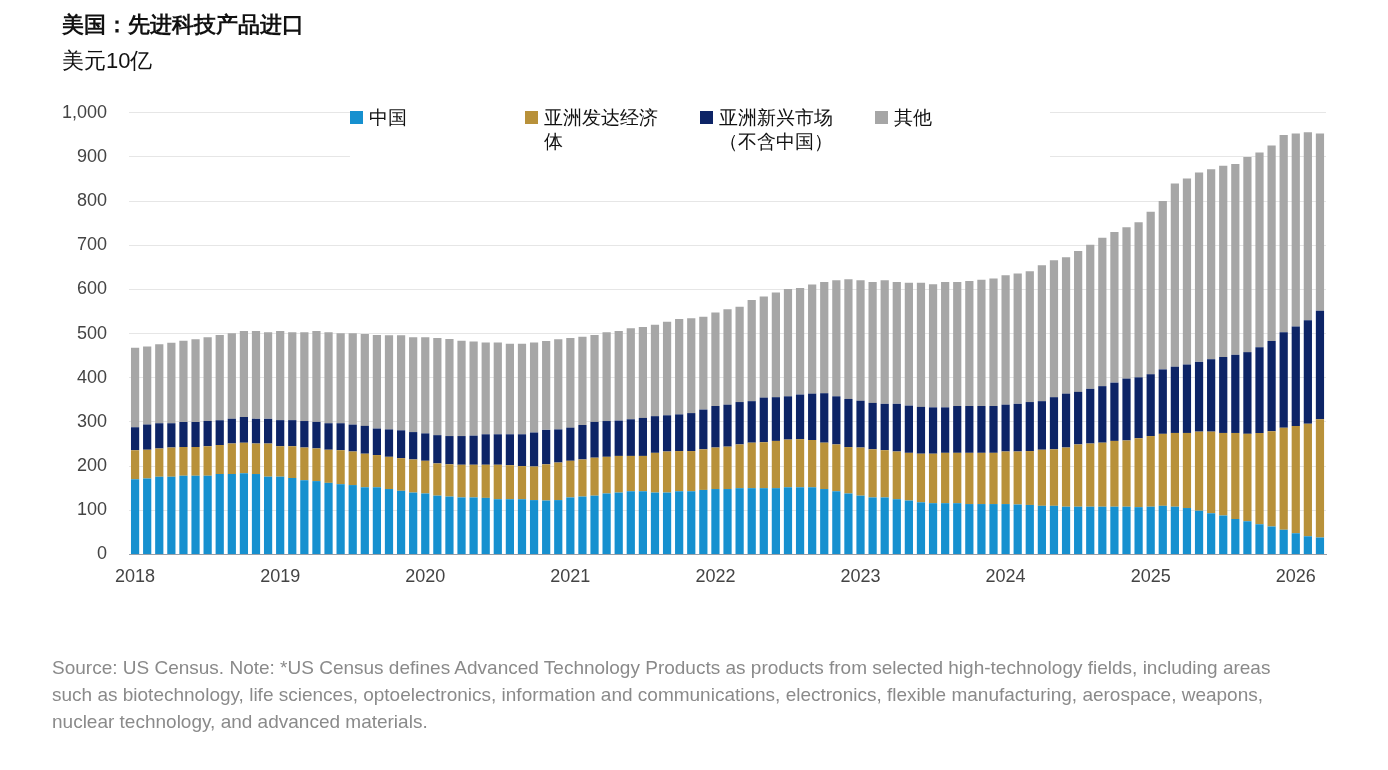 Image resolution: width=1388 pixels, height=770 pixels. Describe the element at coordinates (92, 332) in the screenshot. I see `y-tick-label: 500` at that location.